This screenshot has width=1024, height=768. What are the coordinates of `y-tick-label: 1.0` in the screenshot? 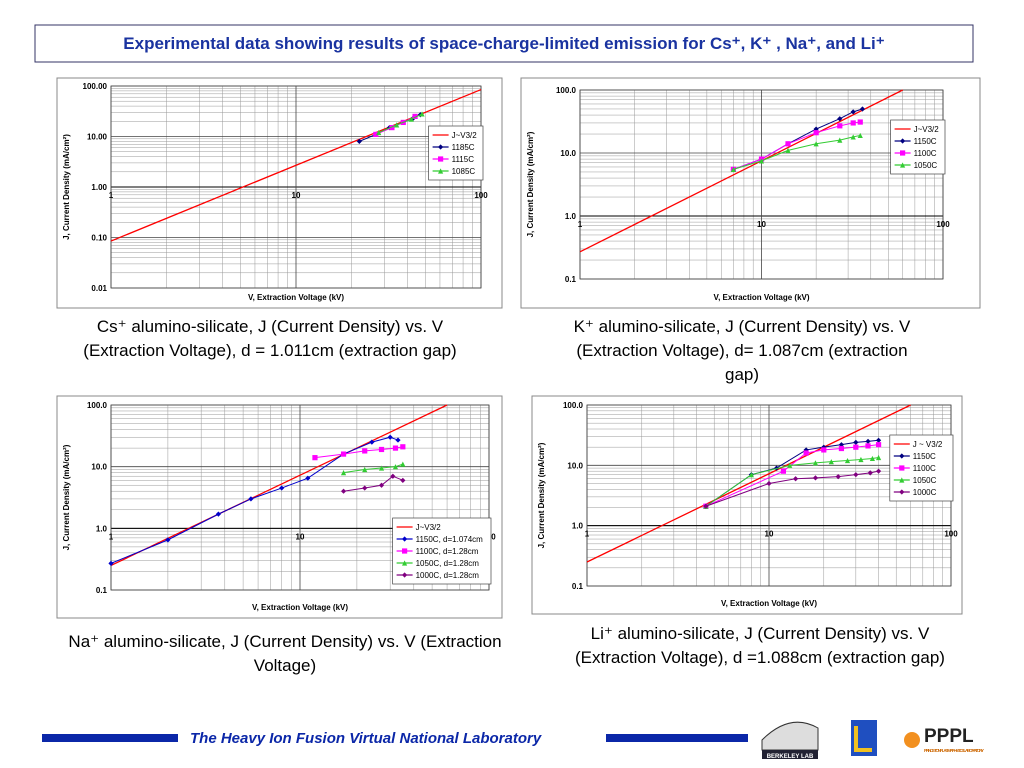 It's located at (102, 528).